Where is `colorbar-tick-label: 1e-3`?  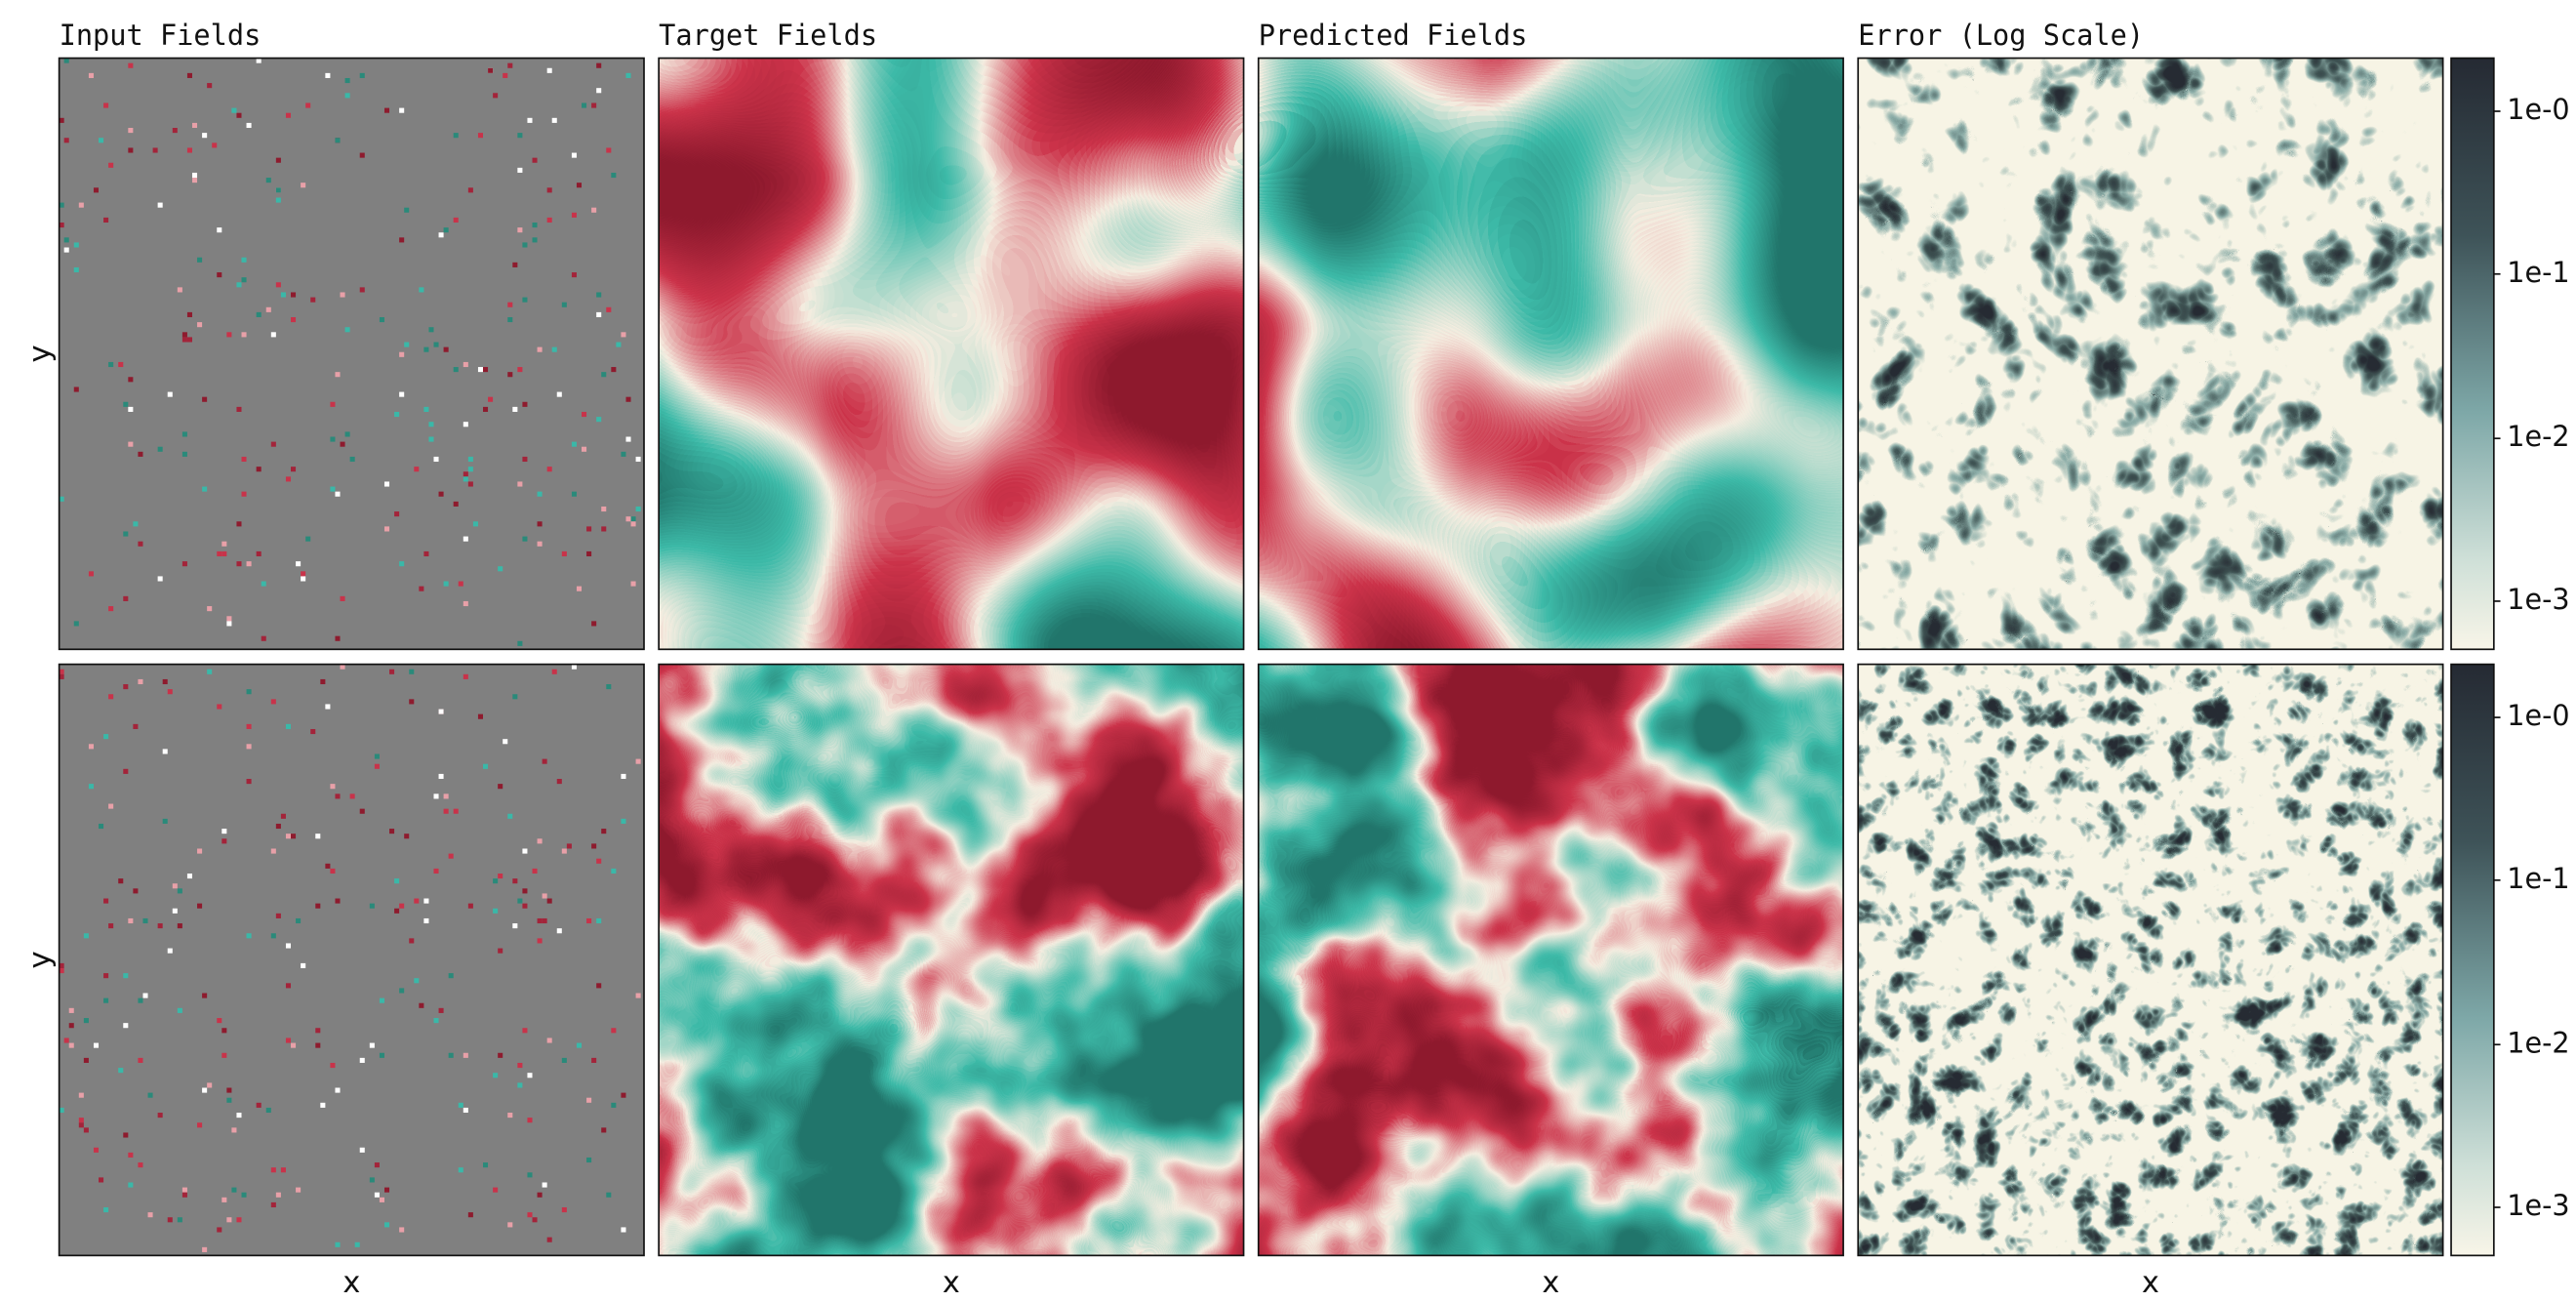
colorbar-tick-label: 1e-3 is located at coordinates (2538, 1206).